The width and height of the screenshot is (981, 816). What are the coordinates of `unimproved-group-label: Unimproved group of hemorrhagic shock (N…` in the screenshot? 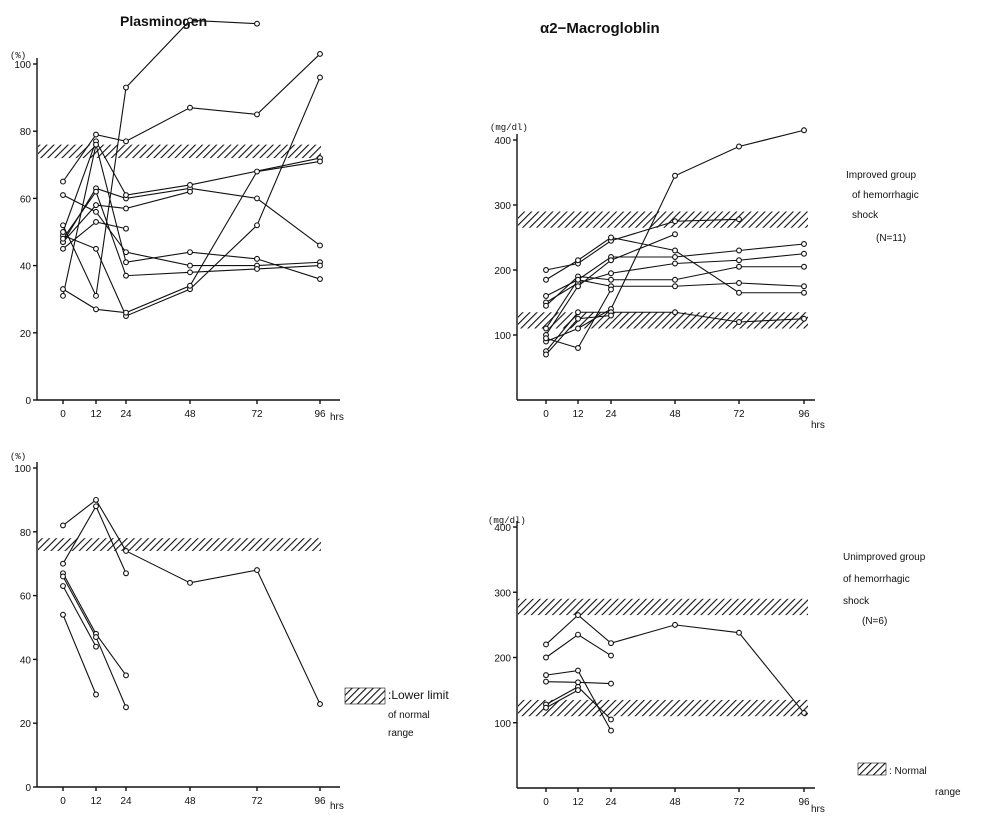 It's located at (884, 589).